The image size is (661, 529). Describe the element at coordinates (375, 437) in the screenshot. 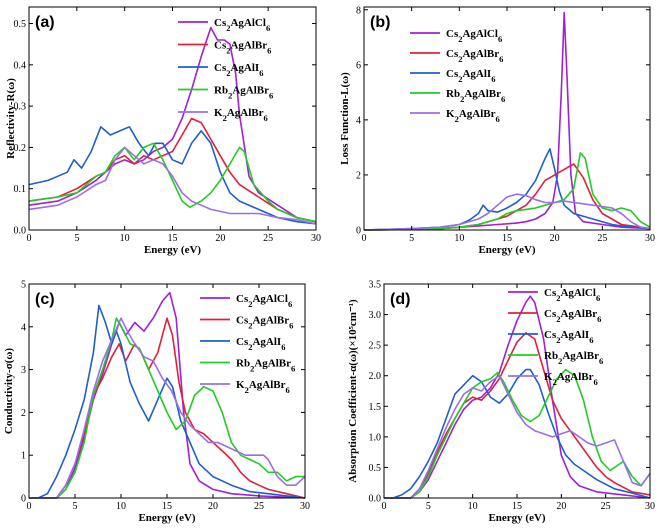

I see `y-tick-label: 1.0` at that location.